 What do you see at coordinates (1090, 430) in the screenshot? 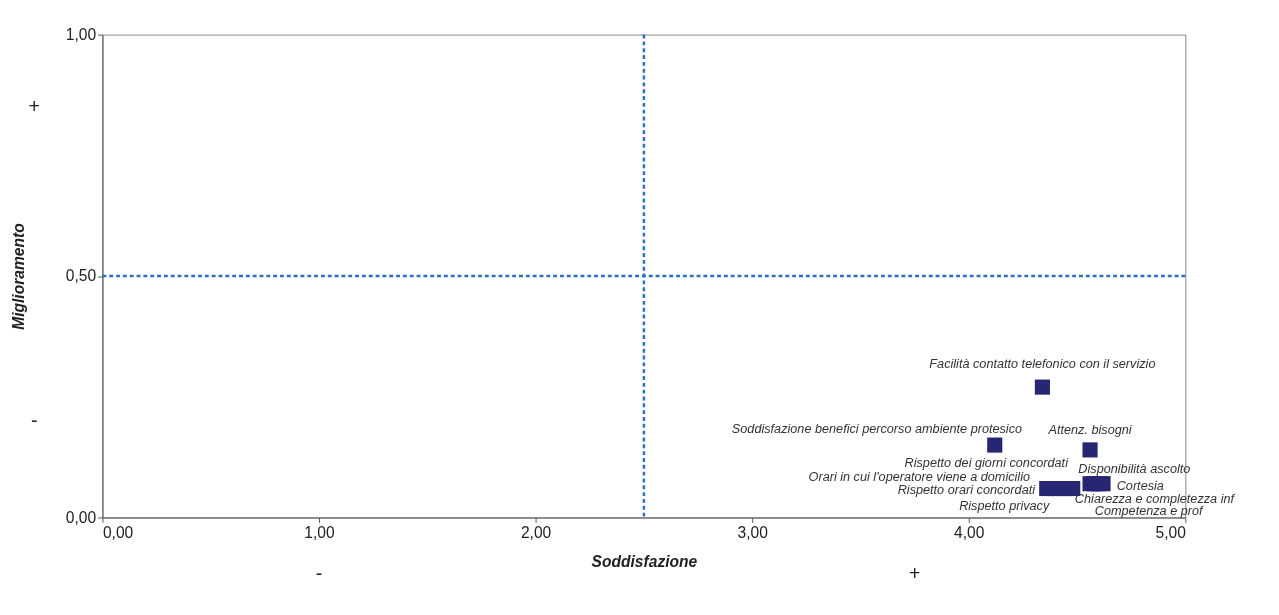
I see `data-label: Attenz. bisogni` at bounding box center [1090, 430].